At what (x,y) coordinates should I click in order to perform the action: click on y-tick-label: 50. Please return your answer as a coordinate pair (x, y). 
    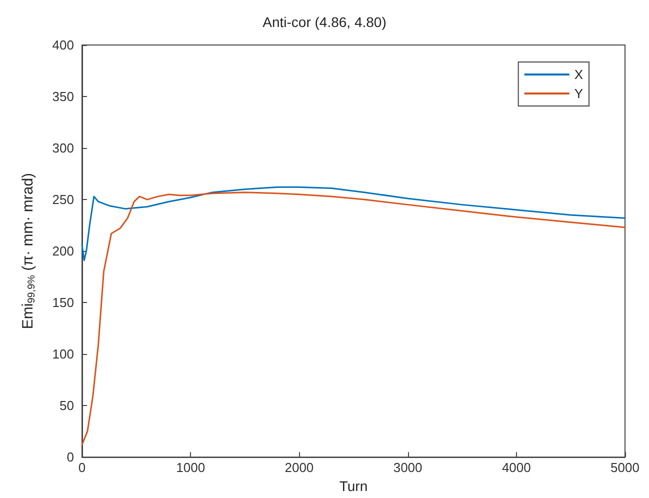
    Looking at the image, I should click on (67, 406).